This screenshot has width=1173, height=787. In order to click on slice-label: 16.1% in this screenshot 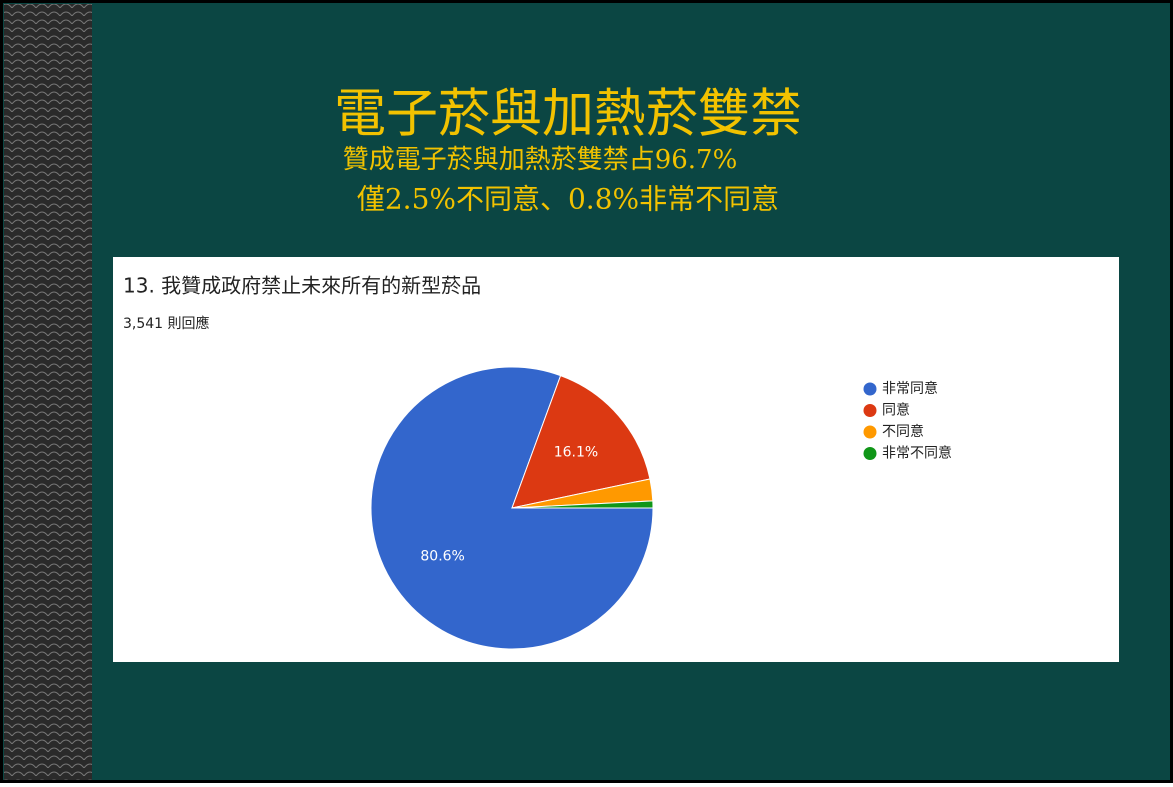, I will do `click(576, 453)`.